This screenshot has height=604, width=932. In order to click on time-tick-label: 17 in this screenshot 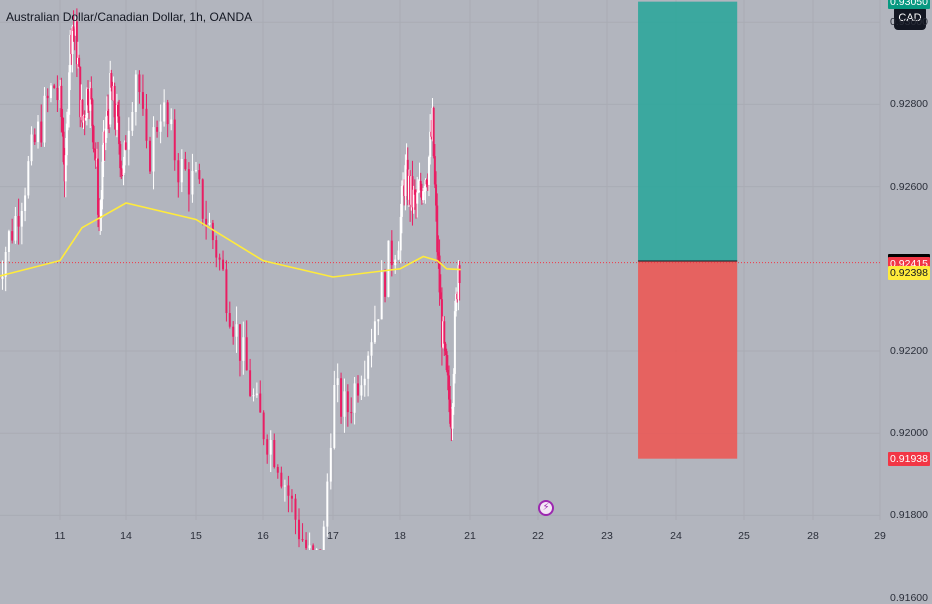, I will do `click(333, 536)`.